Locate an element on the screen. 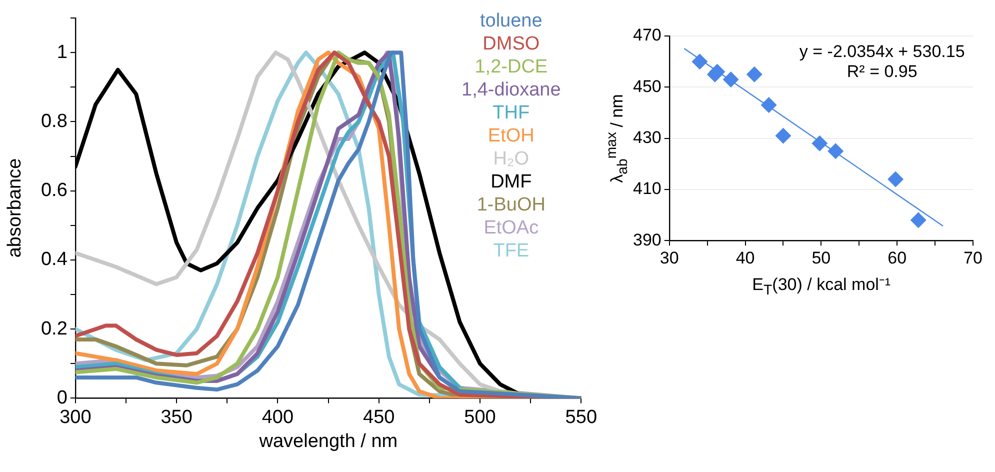  text: 1-BuOH is located at coordinates (511, 205).